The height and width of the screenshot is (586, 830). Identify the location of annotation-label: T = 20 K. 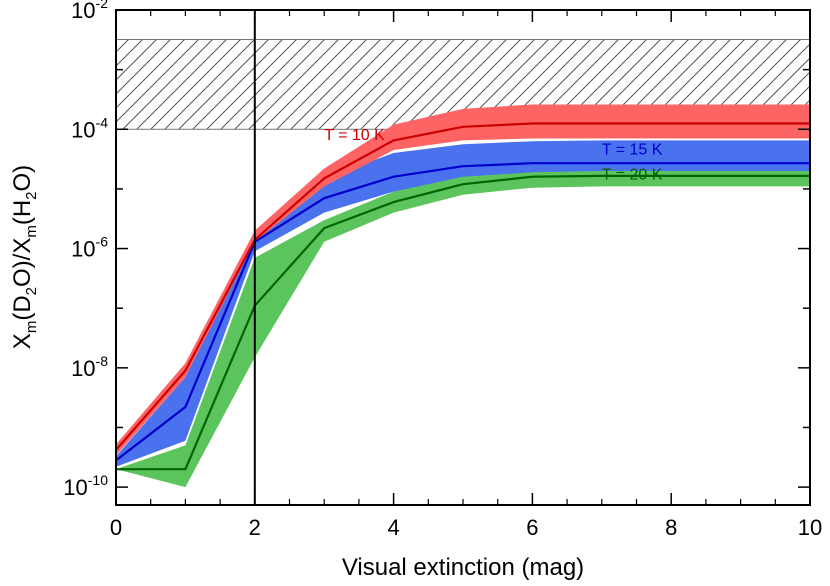
(632, 174).